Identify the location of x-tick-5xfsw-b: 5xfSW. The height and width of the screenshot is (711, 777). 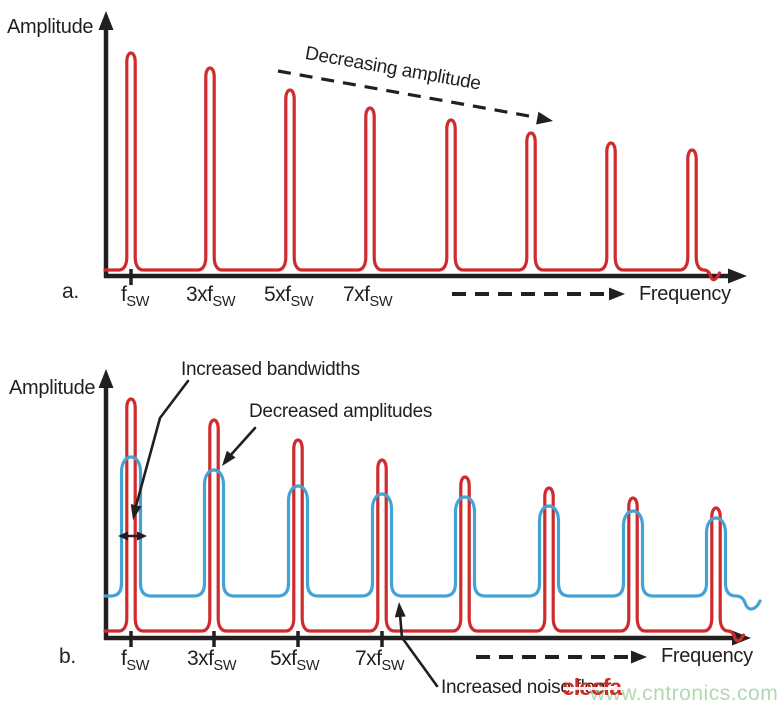
(295, 660).